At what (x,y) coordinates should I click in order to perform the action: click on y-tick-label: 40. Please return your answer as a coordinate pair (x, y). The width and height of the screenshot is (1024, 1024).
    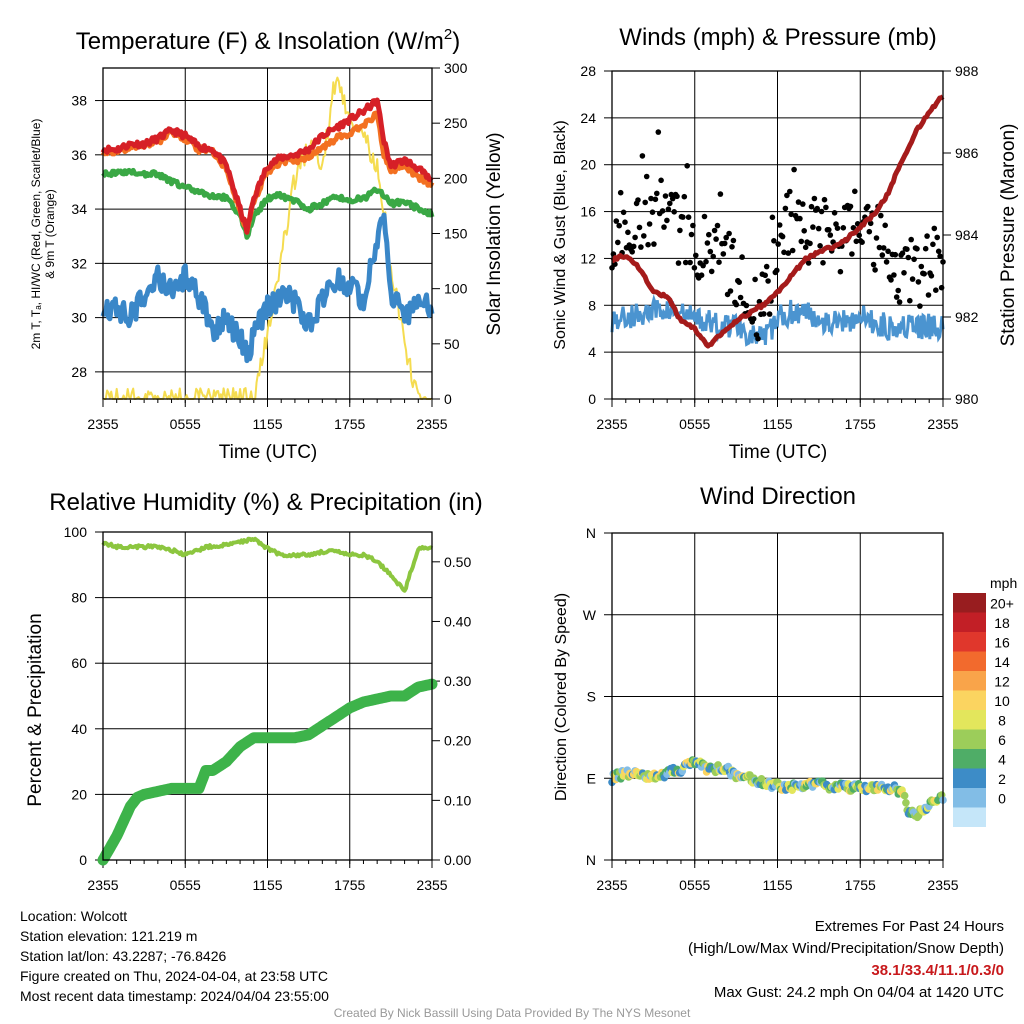
    Looking at the image, I should click on (79, 729).